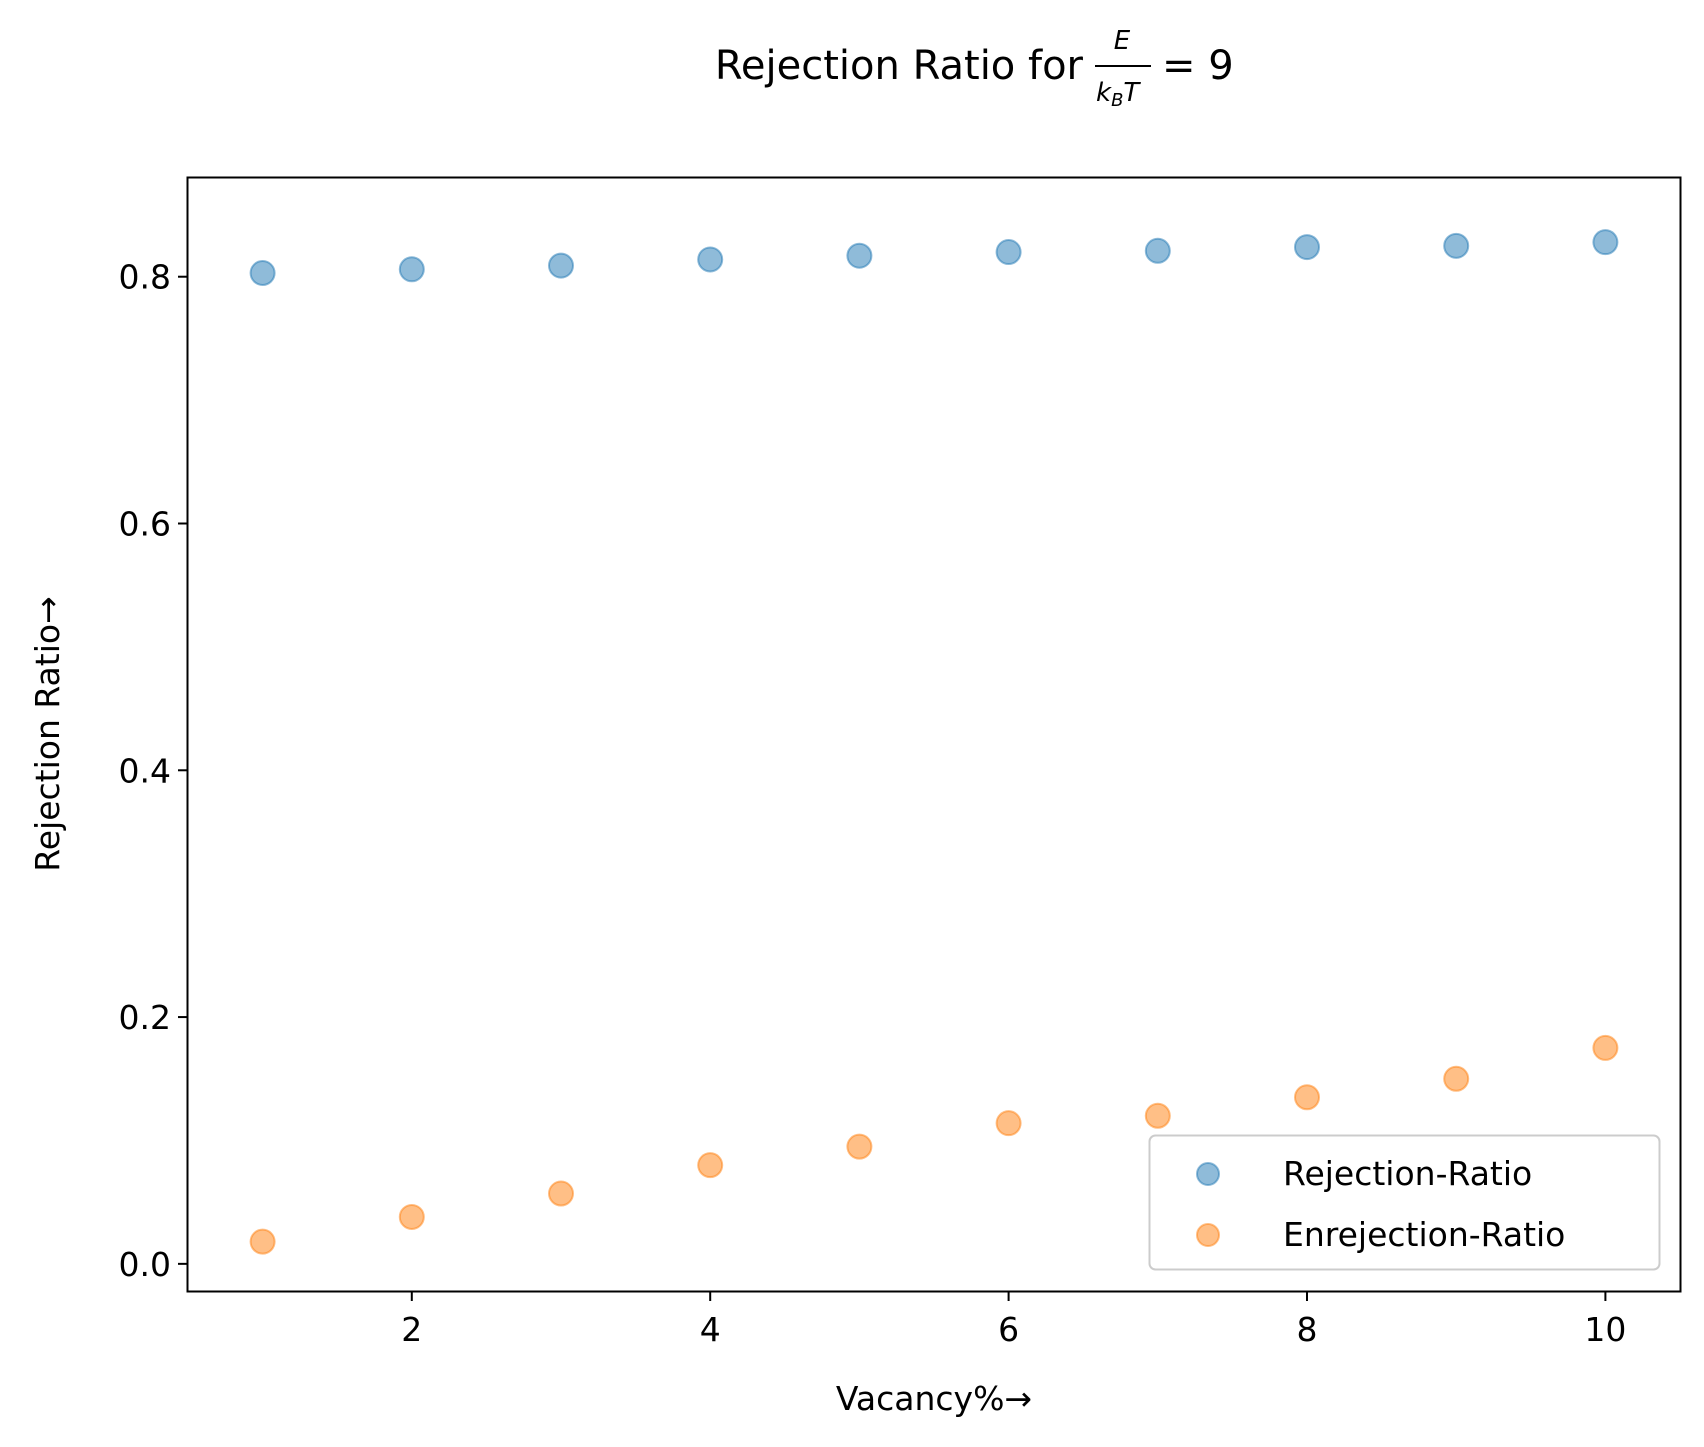  I want to click on chart-title-fraction-numerator: E, so click(1122, 41).